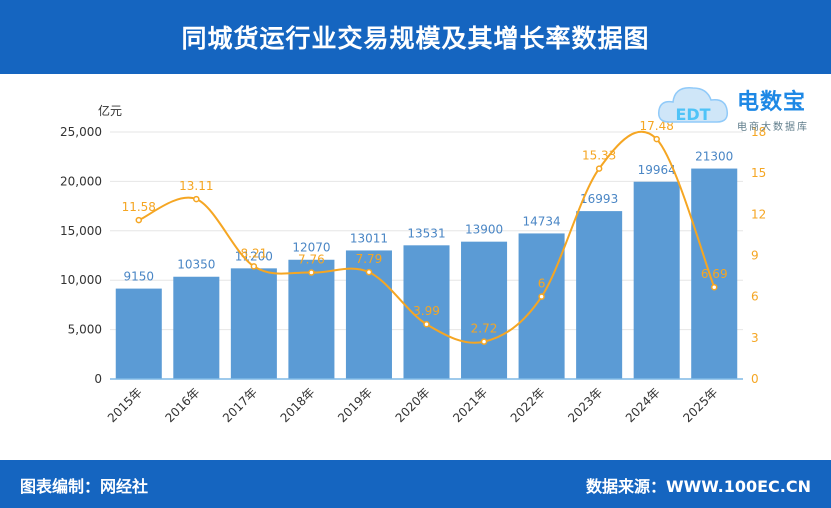 Image resolution: width=831 pixels, height=508 pixels. What do you see at coordinates (110, 110) in the screenshot?
I see `y-left-unit-label: 亿元` at bounding box center [110, 110].